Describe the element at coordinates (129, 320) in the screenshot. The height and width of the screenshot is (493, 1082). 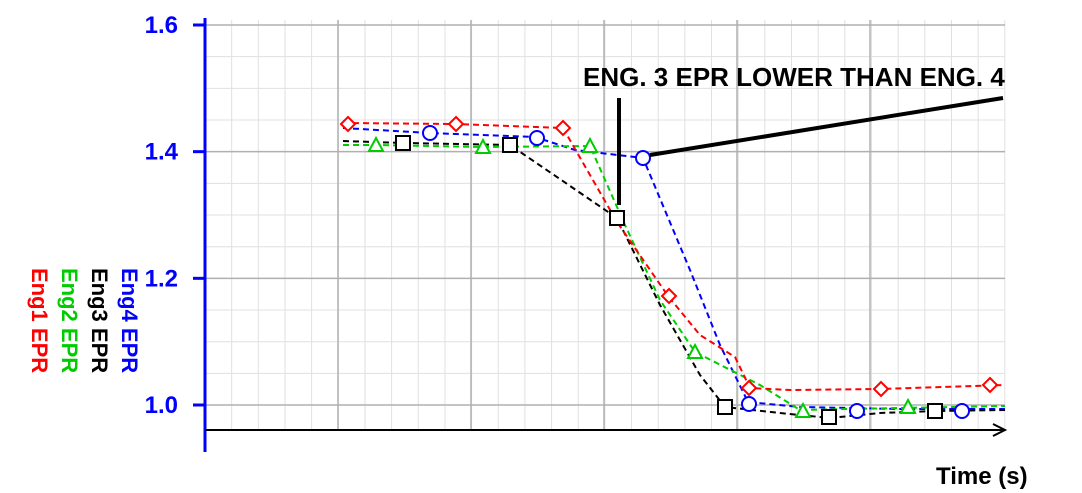
I see `legend-label-eng4-epr: Eng4 EPR` at that location.